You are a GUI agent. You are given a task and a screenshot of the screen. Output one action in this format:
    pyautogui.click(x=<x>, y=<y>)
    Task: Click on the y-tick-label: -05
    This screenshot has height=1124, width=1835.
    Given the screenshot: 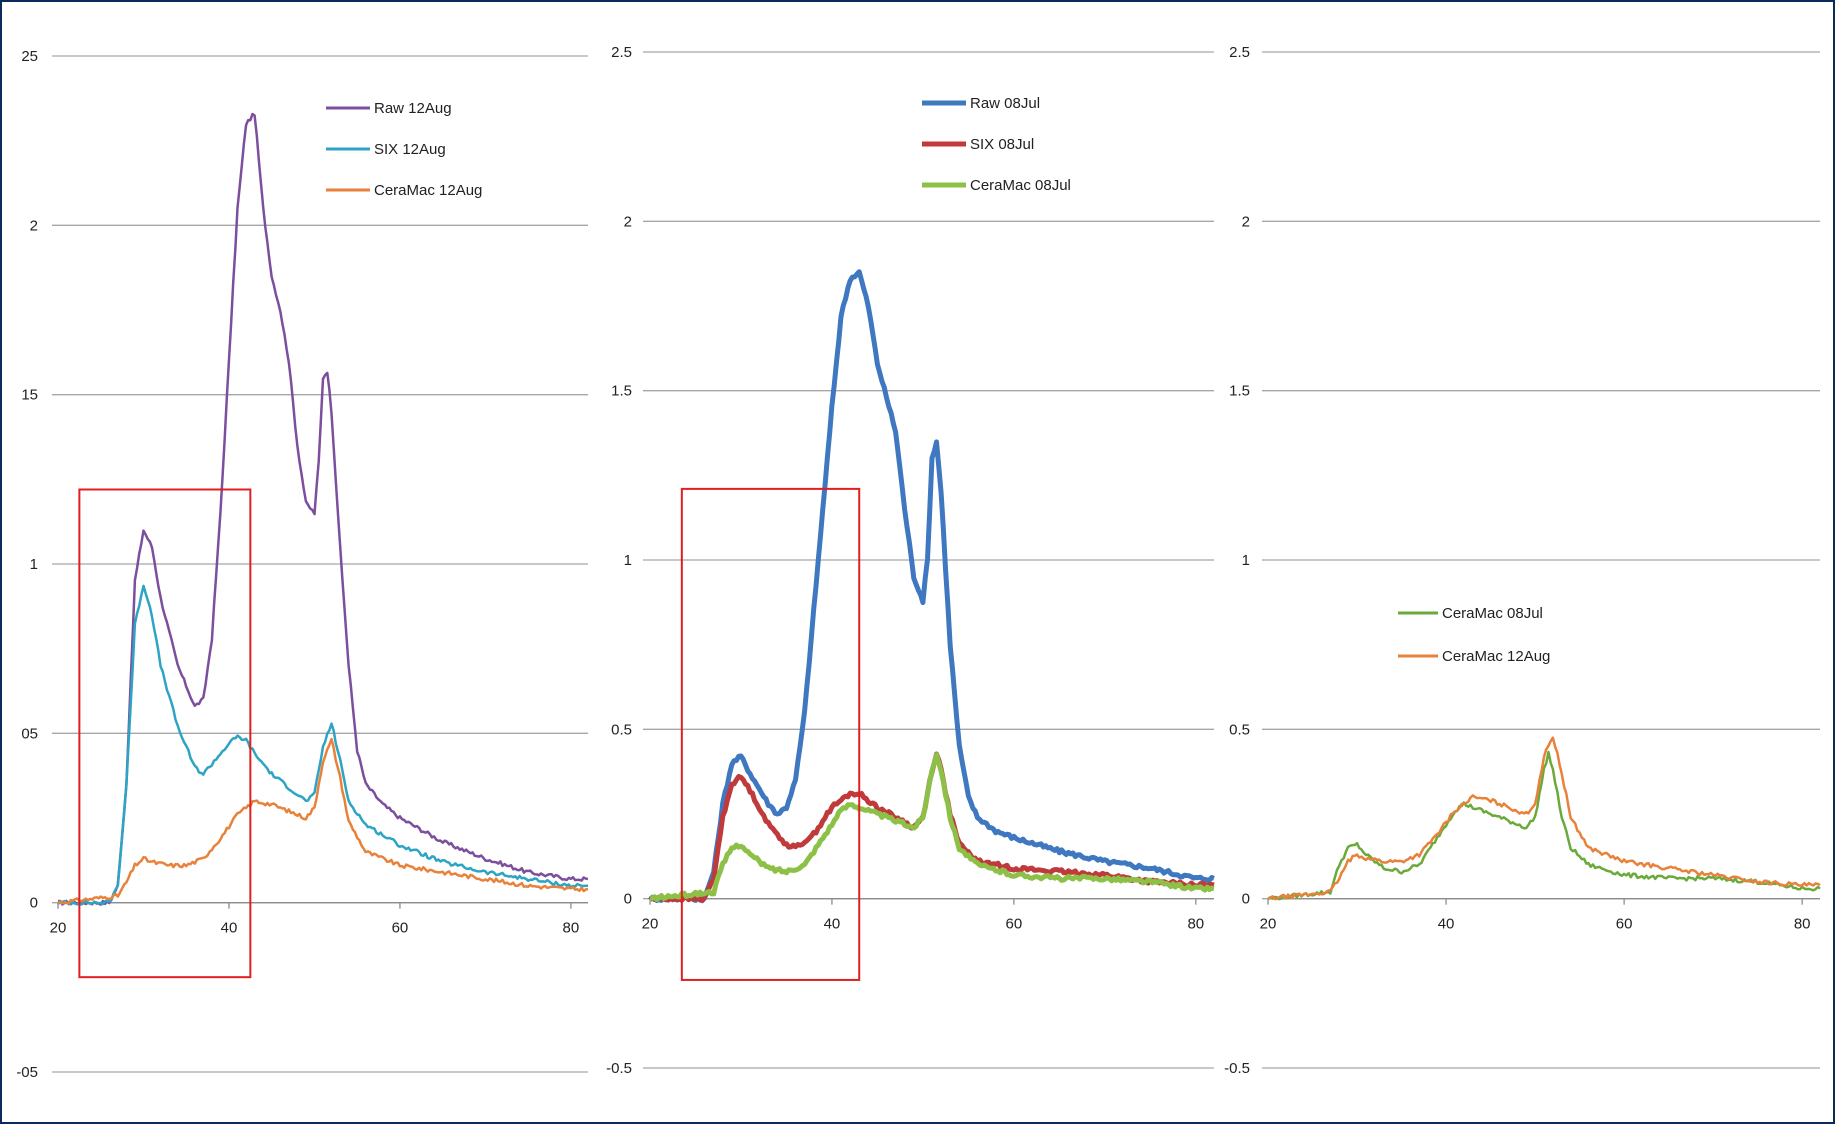 What is the action you would take?
    pyautogui.click(x=27, y=1072)
    